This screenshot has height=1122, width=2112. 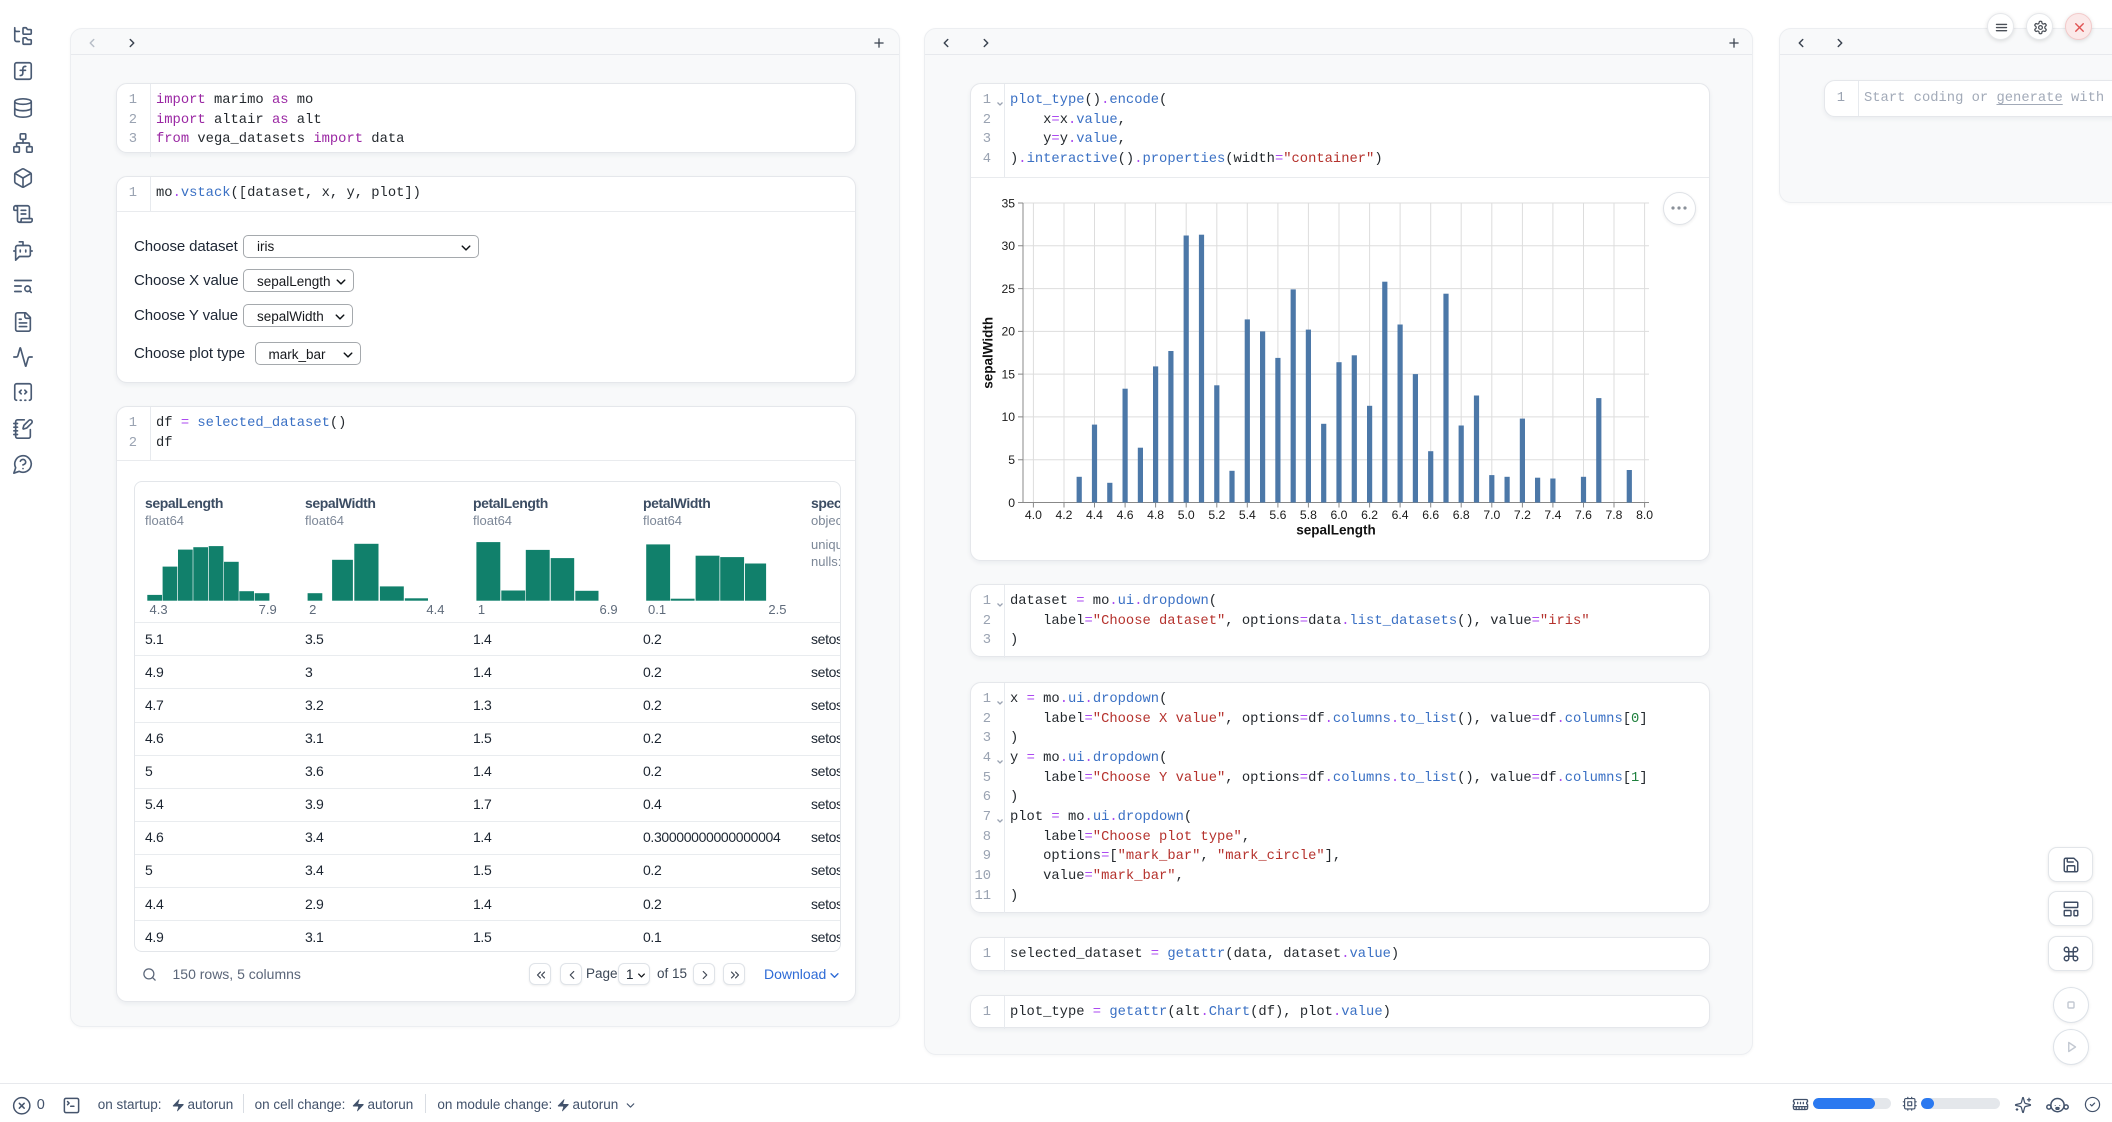 I want to click on svg-text: 4.0, so click(x=1033, y=515).